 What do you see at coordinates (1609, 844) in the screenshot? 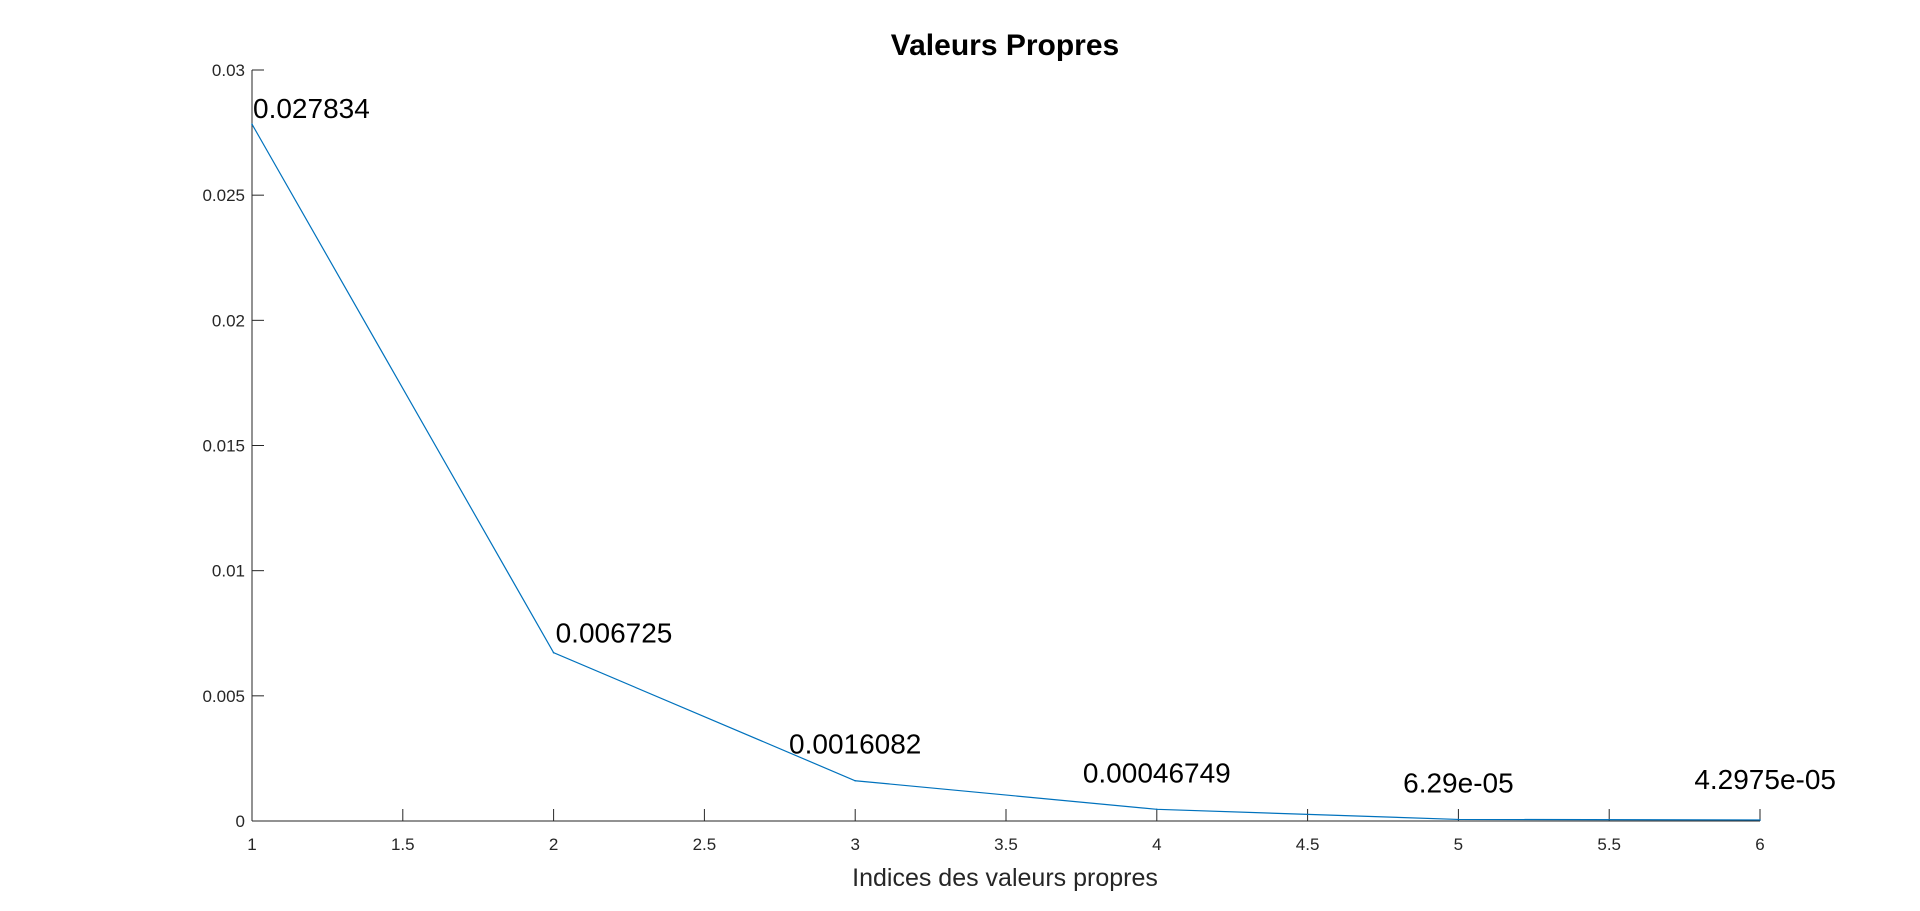
I see `x-tick-label: 5.5` at bounding box center [1609, 844].